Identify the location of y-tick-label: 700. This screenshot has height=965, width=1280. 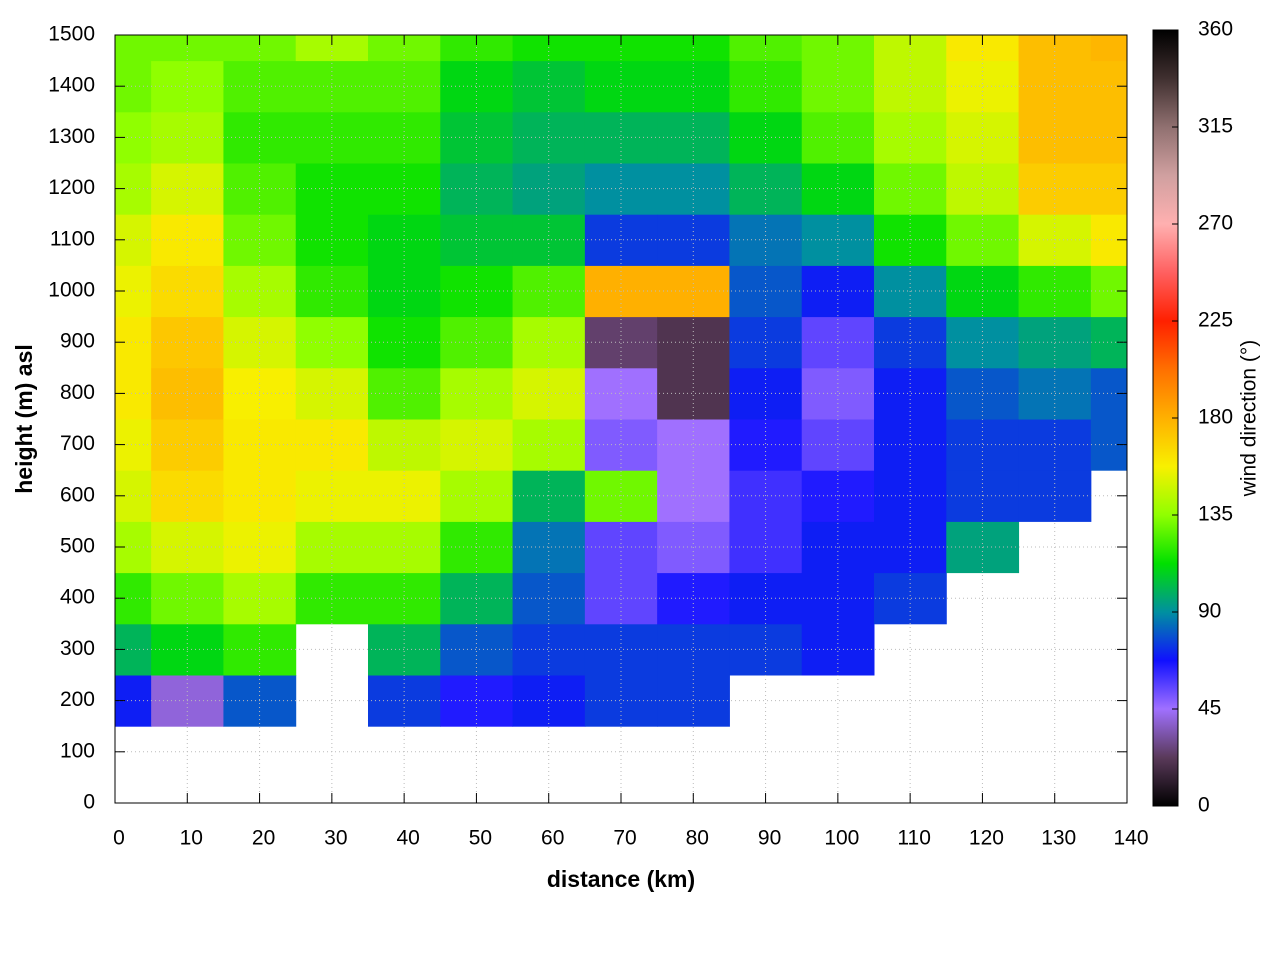
(77, 443).